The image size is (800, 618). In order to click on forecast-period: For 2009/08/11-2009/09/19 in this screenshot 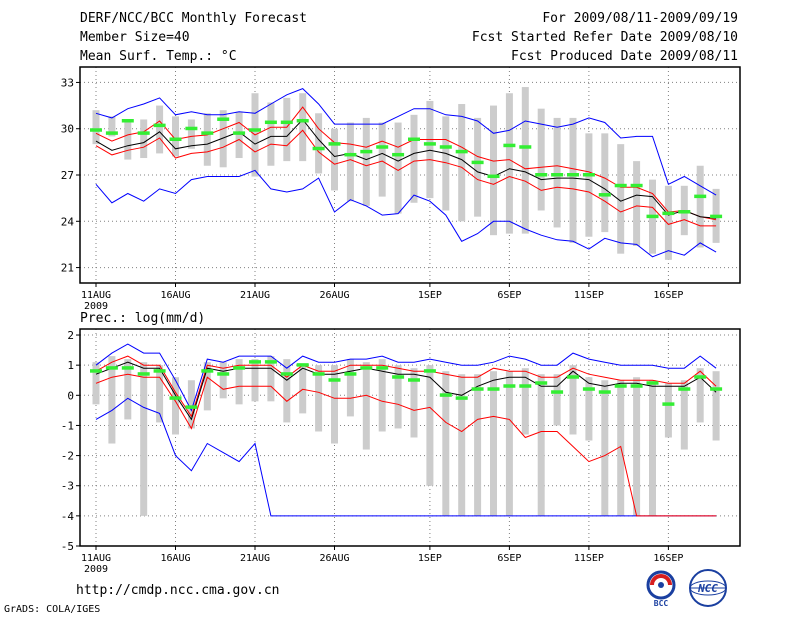, I will do `click(640, 18)`.